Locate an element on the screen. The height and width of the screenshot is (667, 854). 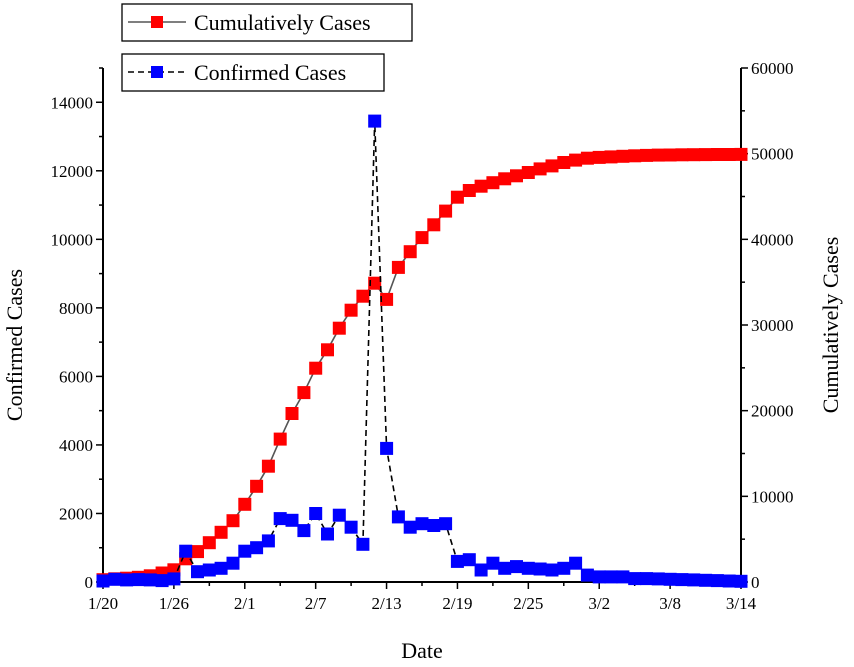
y-tick-label-left: 8000 is located at coordinates (76, 308).